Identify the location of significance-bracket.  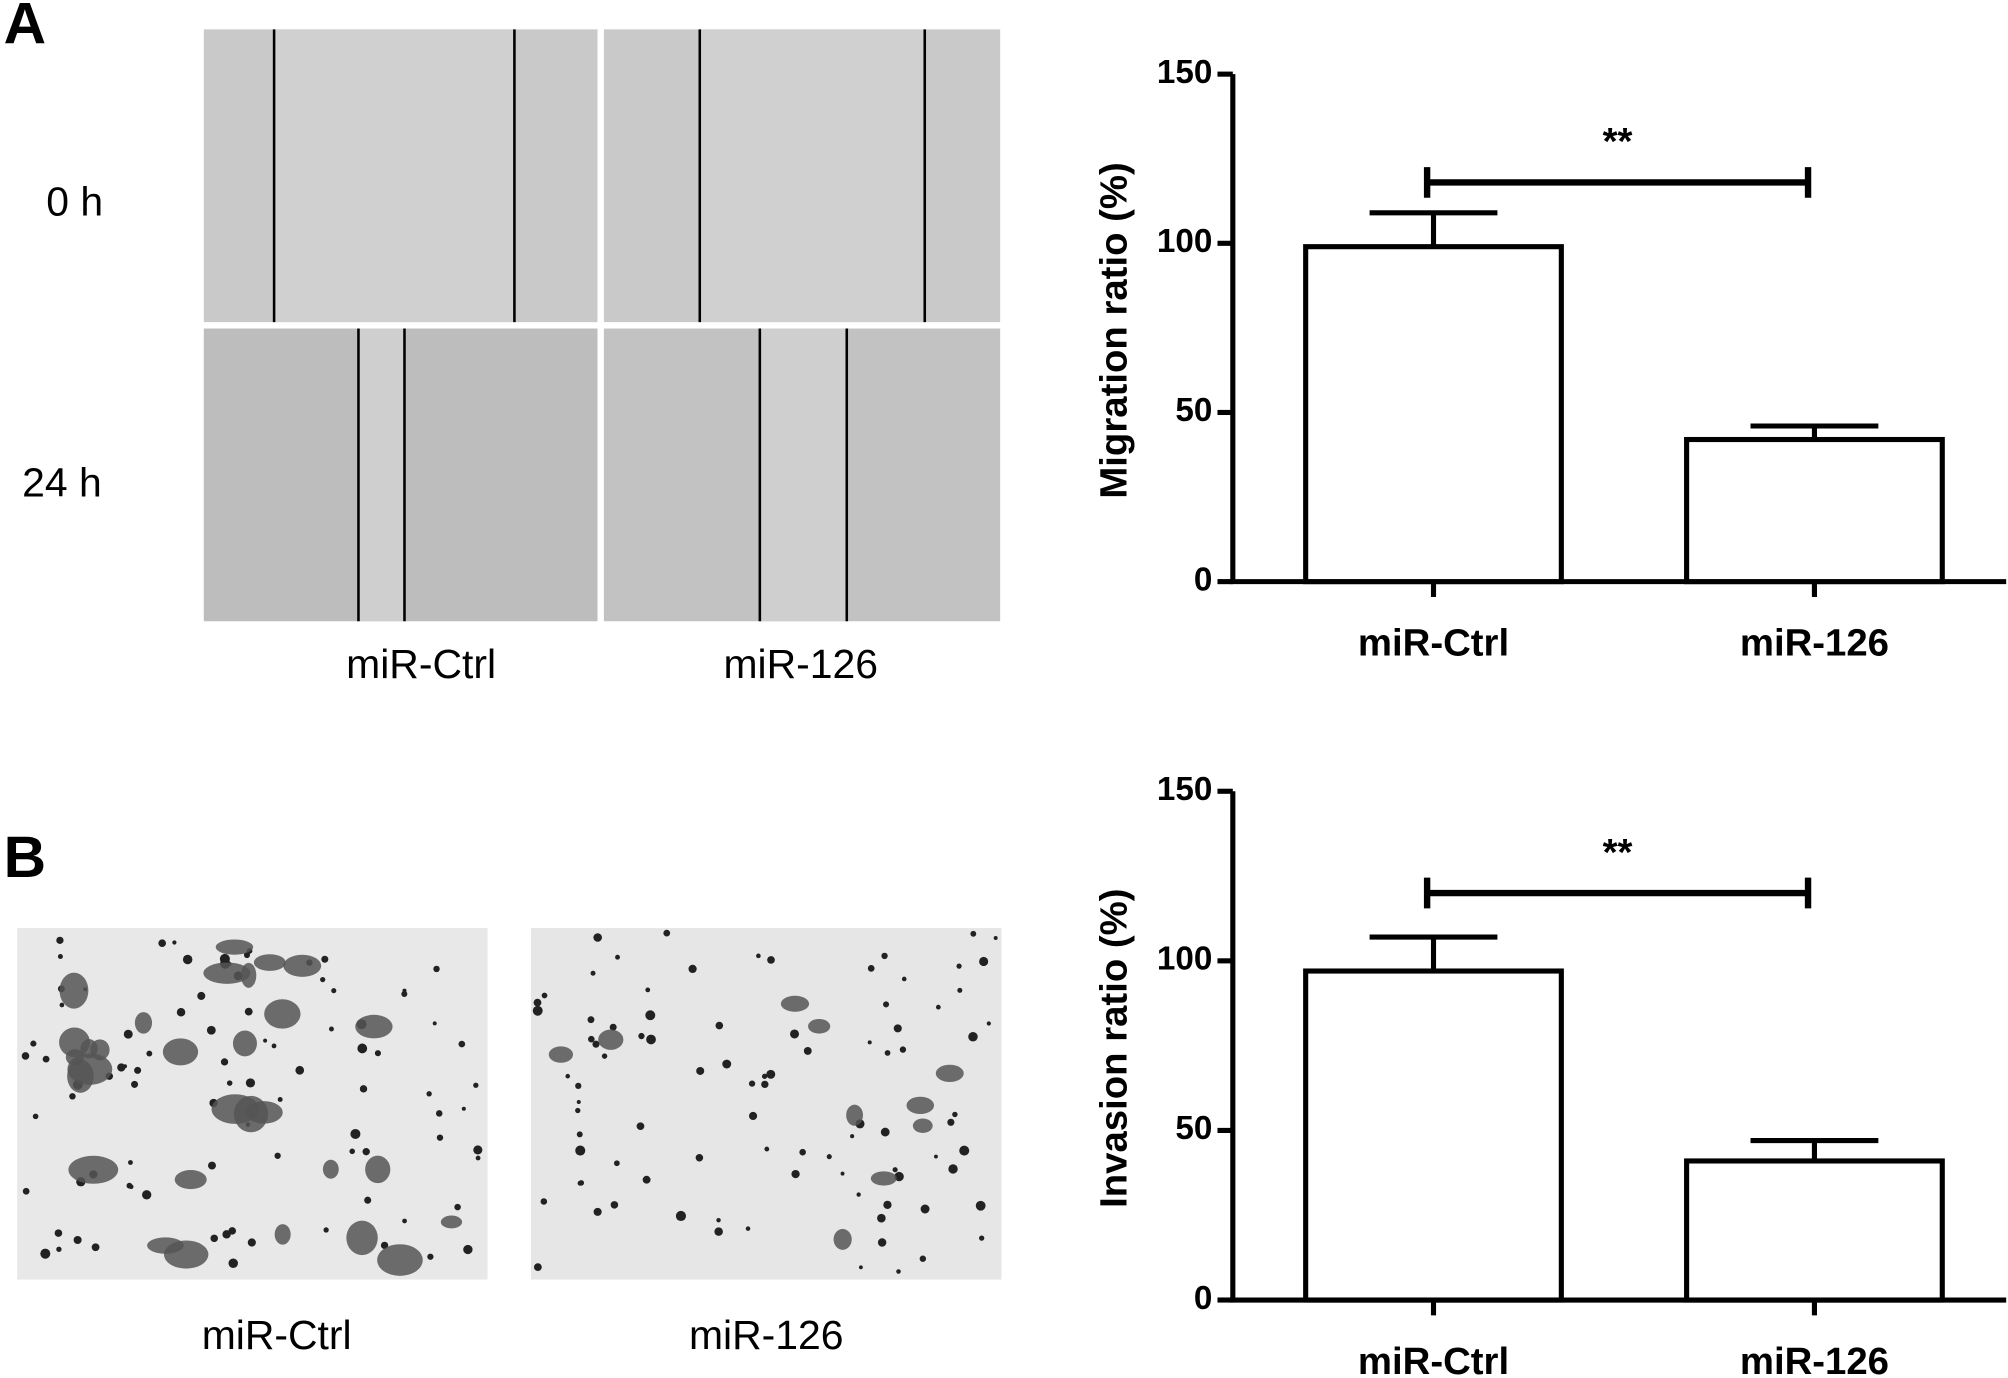
(1617, 182).